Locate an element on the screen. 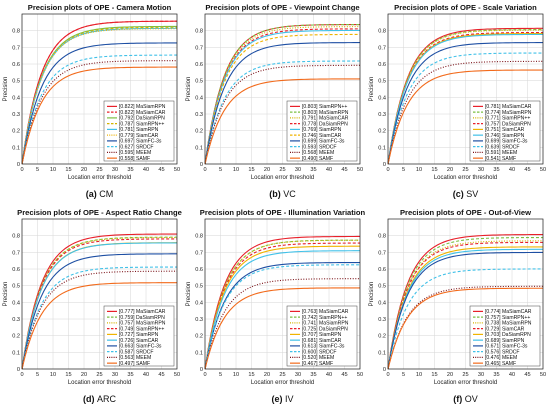 This screenshot has height=410, width=550. legend-entry: [0.729] SiamCAR is located at coordinates (505, 329).